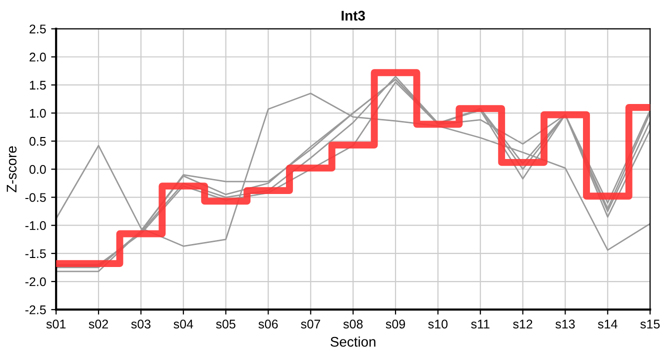 This screenshot has width=660, height=360. I want to click on x-tick-label: s07, so click(310, 324).